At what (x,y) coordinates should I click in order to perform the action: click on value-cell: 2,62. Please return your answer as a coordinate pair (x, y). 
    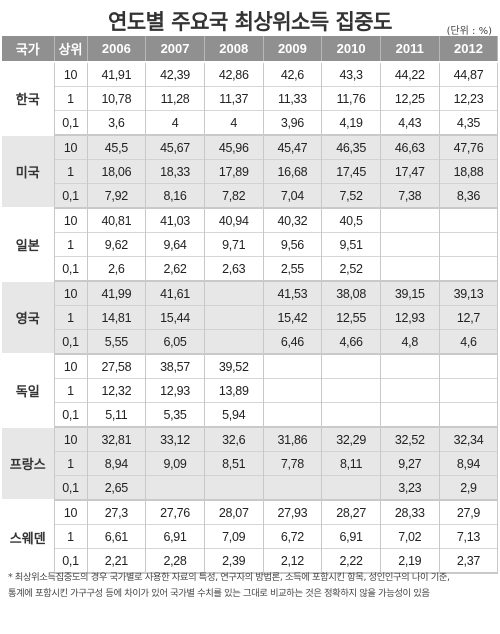
    Looking at the image, I should click on (175, 269).